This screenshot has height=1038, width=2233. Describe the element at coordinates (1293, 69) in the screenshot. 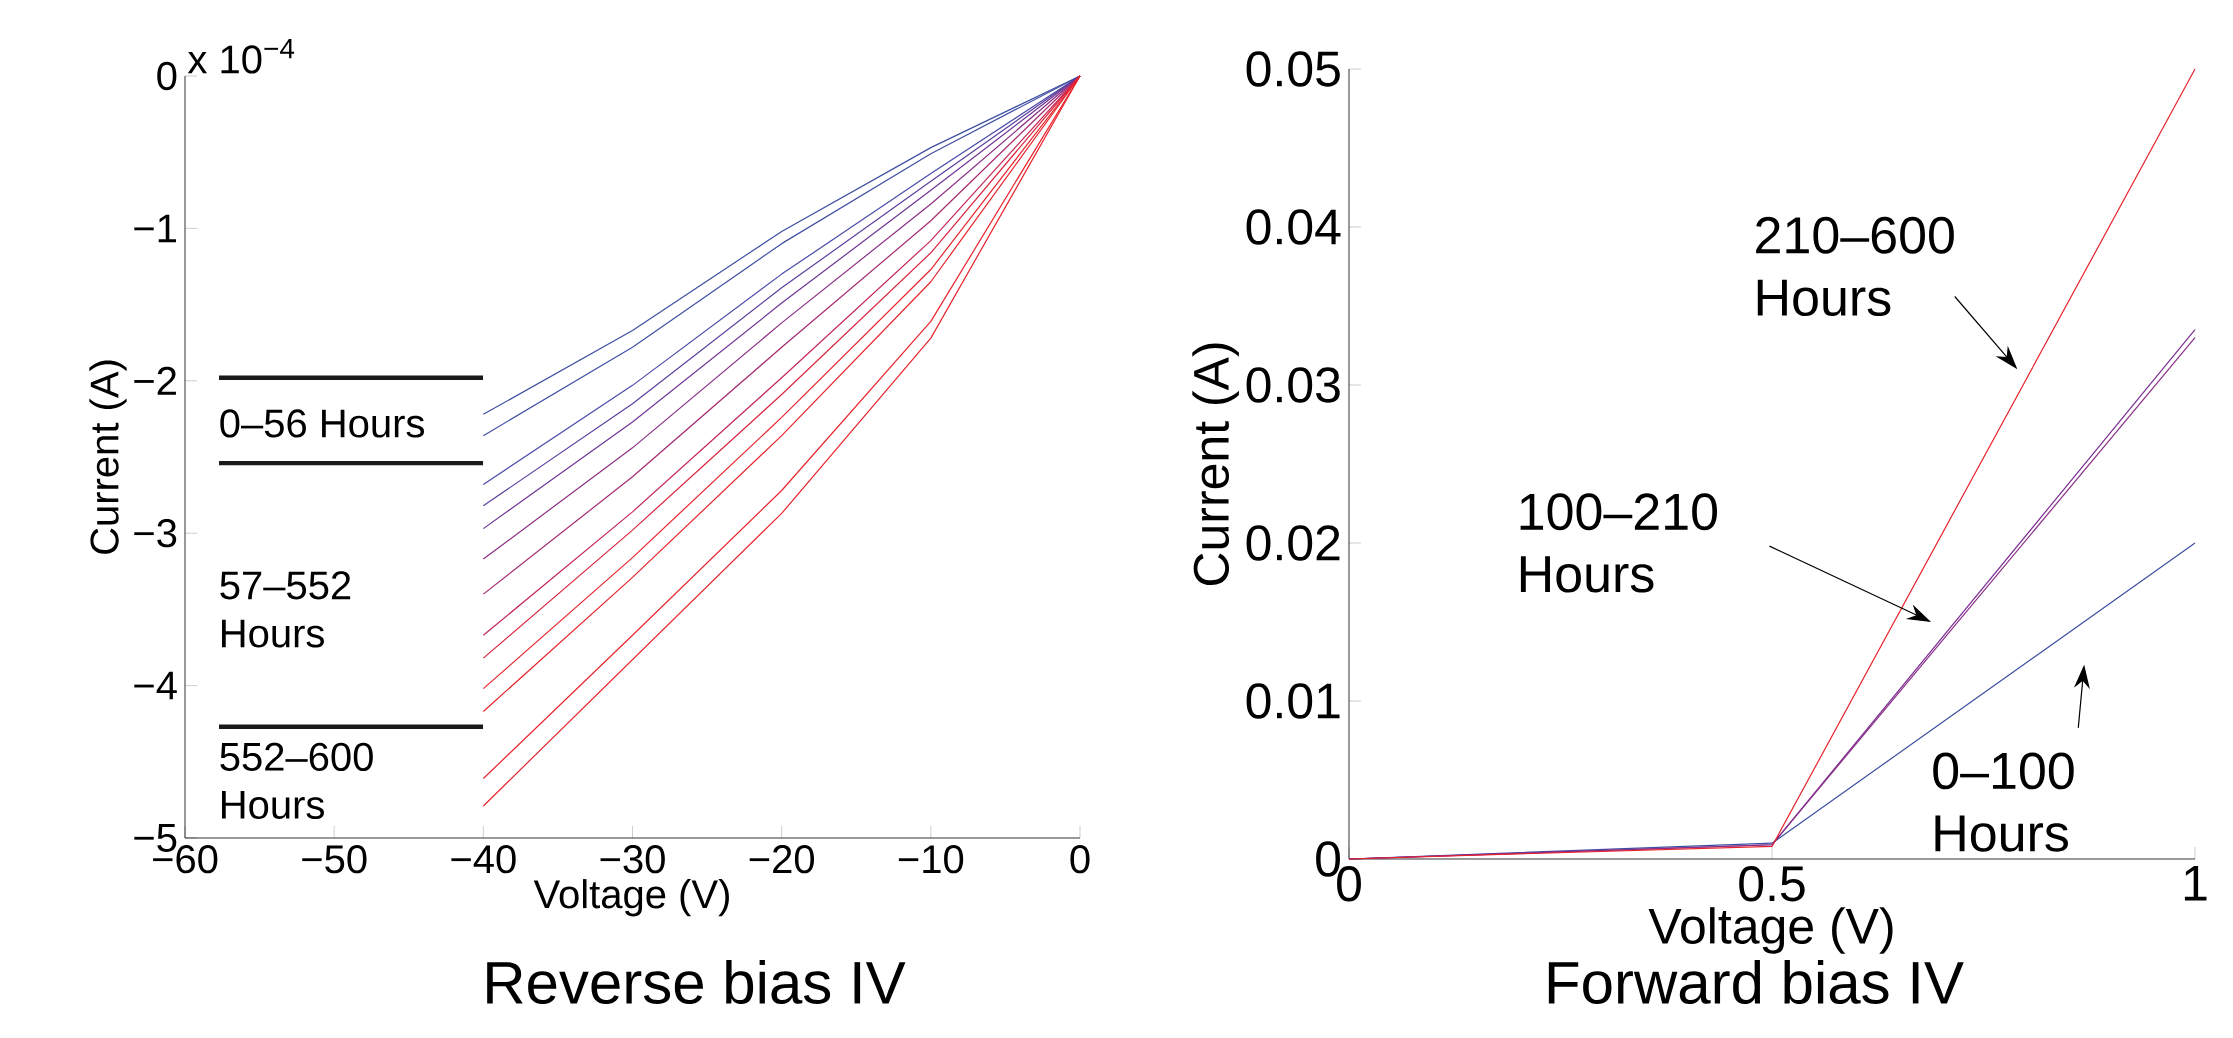

I see `y-tick-label: 0.05` at that location.